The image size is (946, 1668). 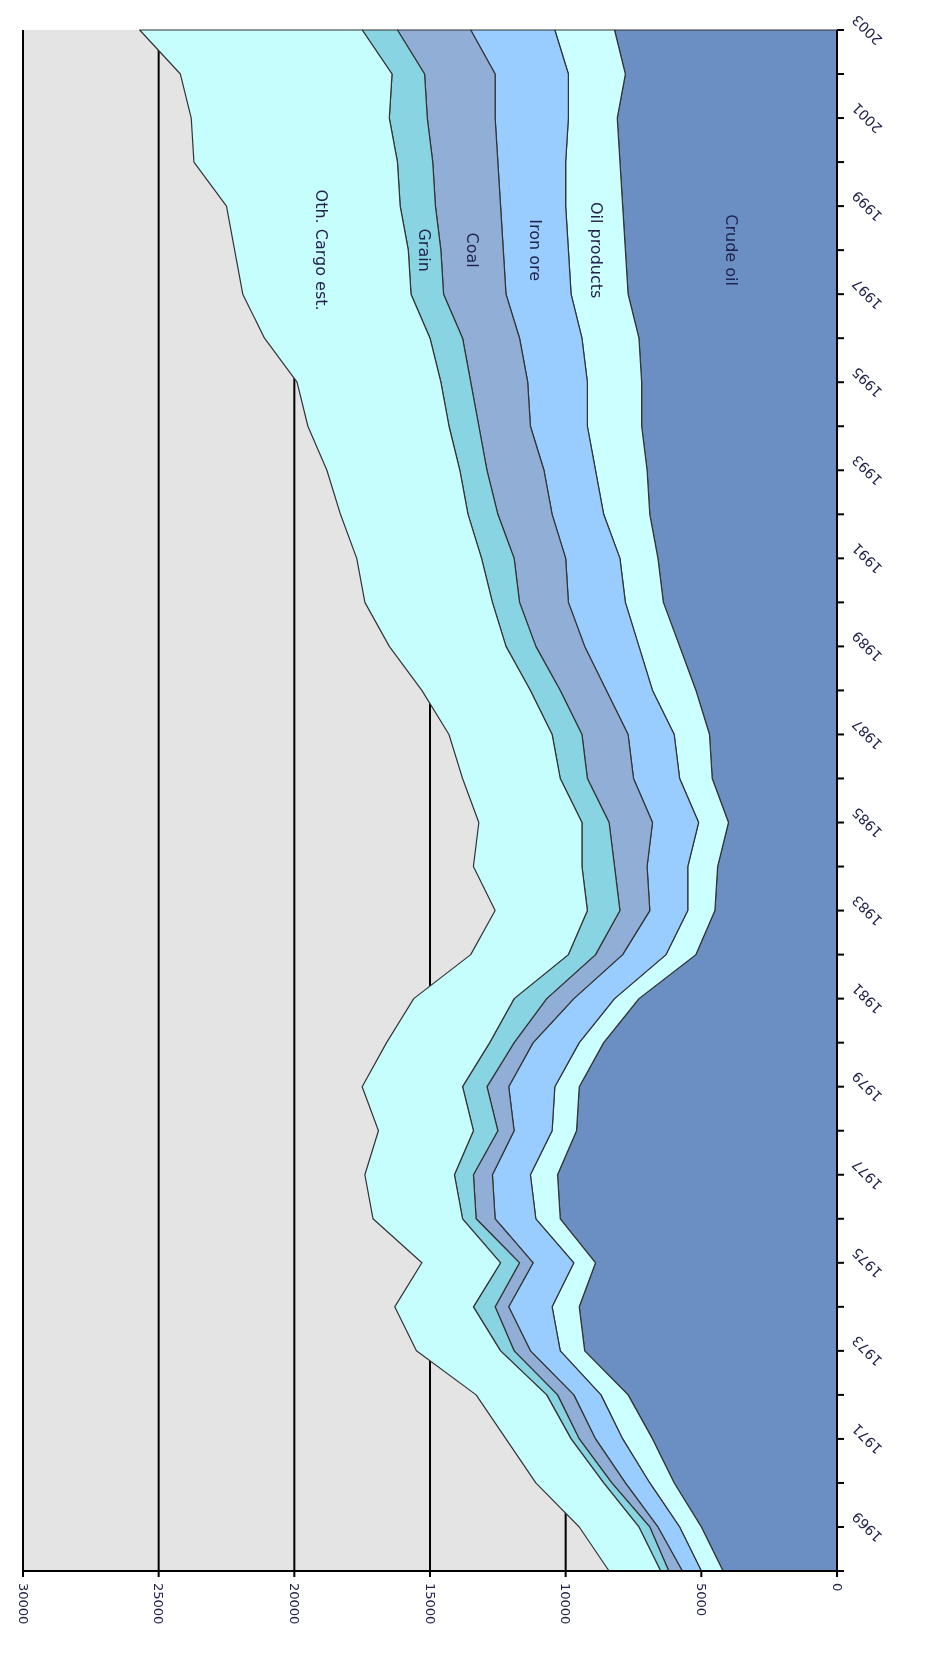 I want to click on series-label: Oil products, so click(x=597, y=250).